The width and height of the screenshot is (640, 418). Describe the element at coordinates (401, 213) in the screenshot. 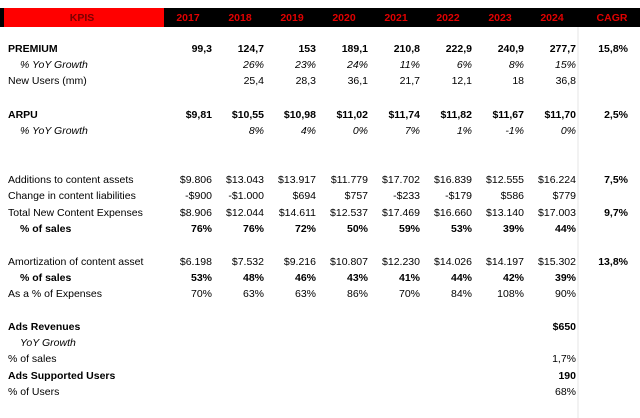

I see `value-cell: $17.469` at that location.